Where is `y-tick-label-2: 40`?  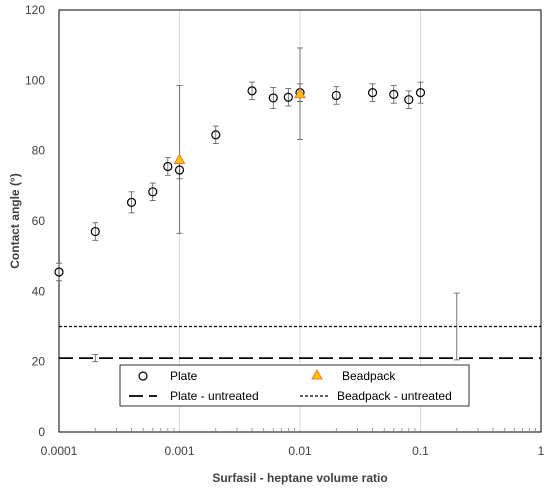 y-tick-label-2: 40 is located at coordinates (39, 291).